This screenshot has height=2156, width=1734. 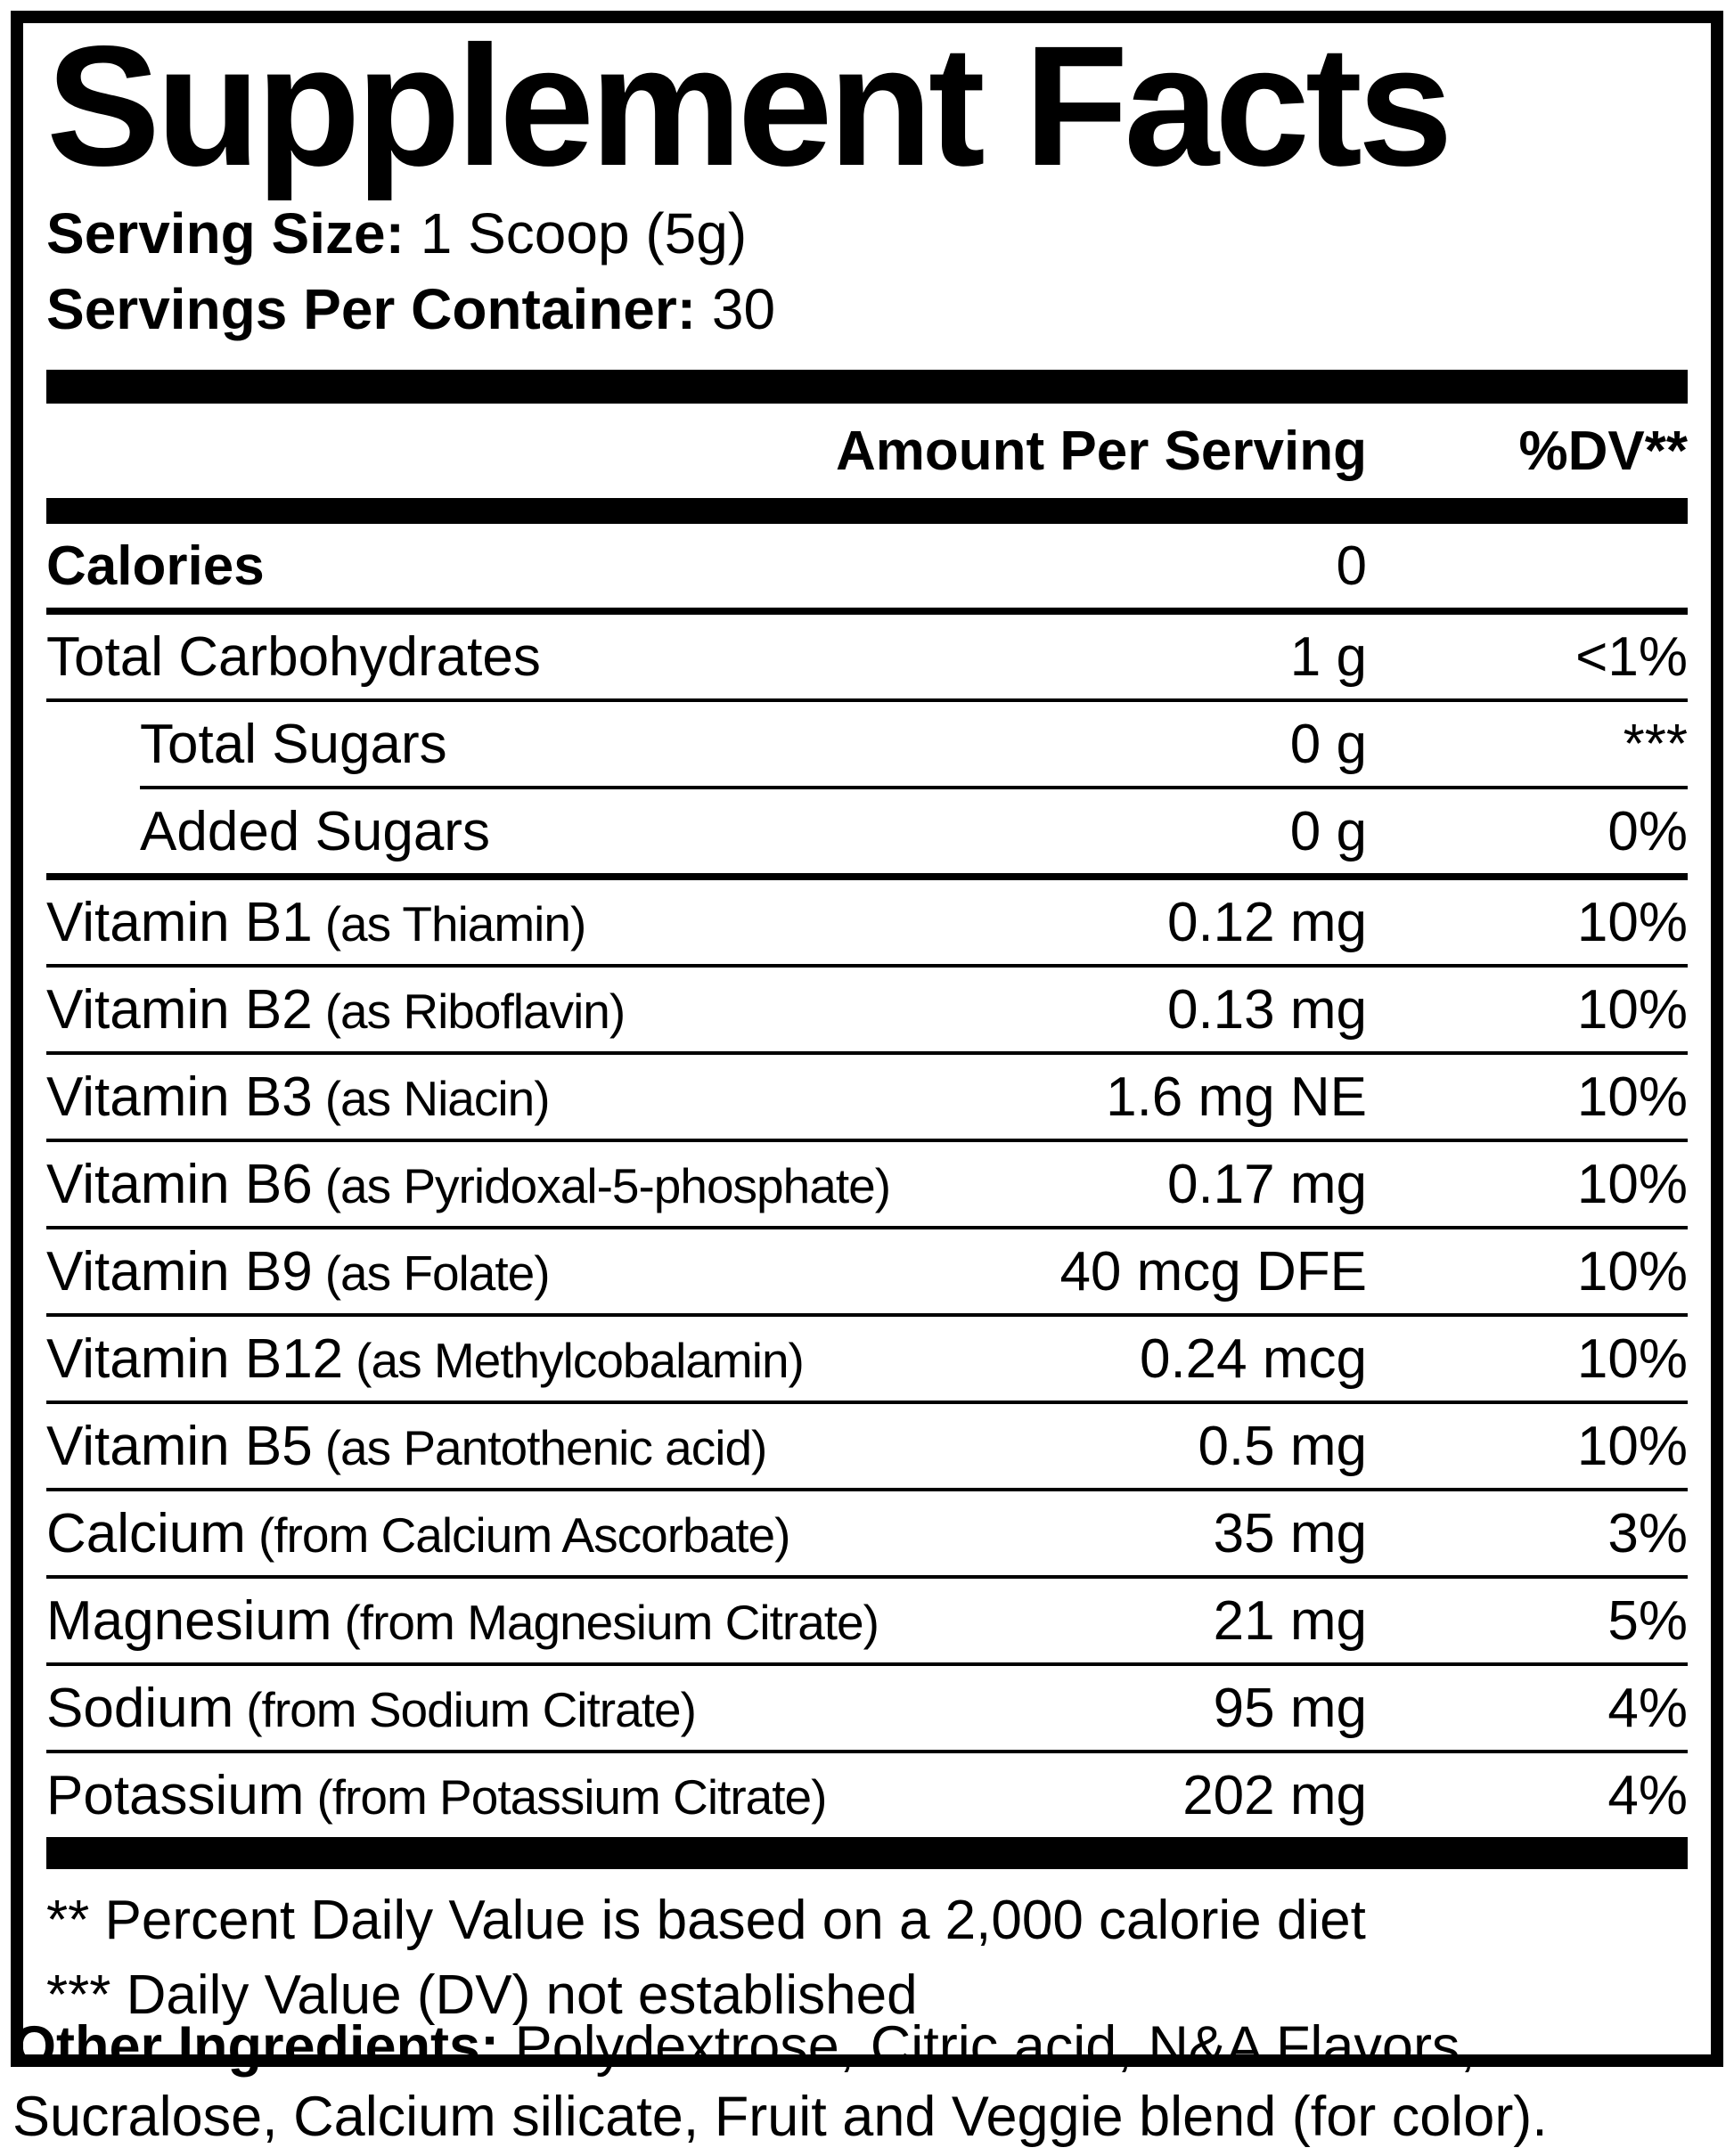 I want to click on nutrient-name: Calories, so click(x=155, y=566).